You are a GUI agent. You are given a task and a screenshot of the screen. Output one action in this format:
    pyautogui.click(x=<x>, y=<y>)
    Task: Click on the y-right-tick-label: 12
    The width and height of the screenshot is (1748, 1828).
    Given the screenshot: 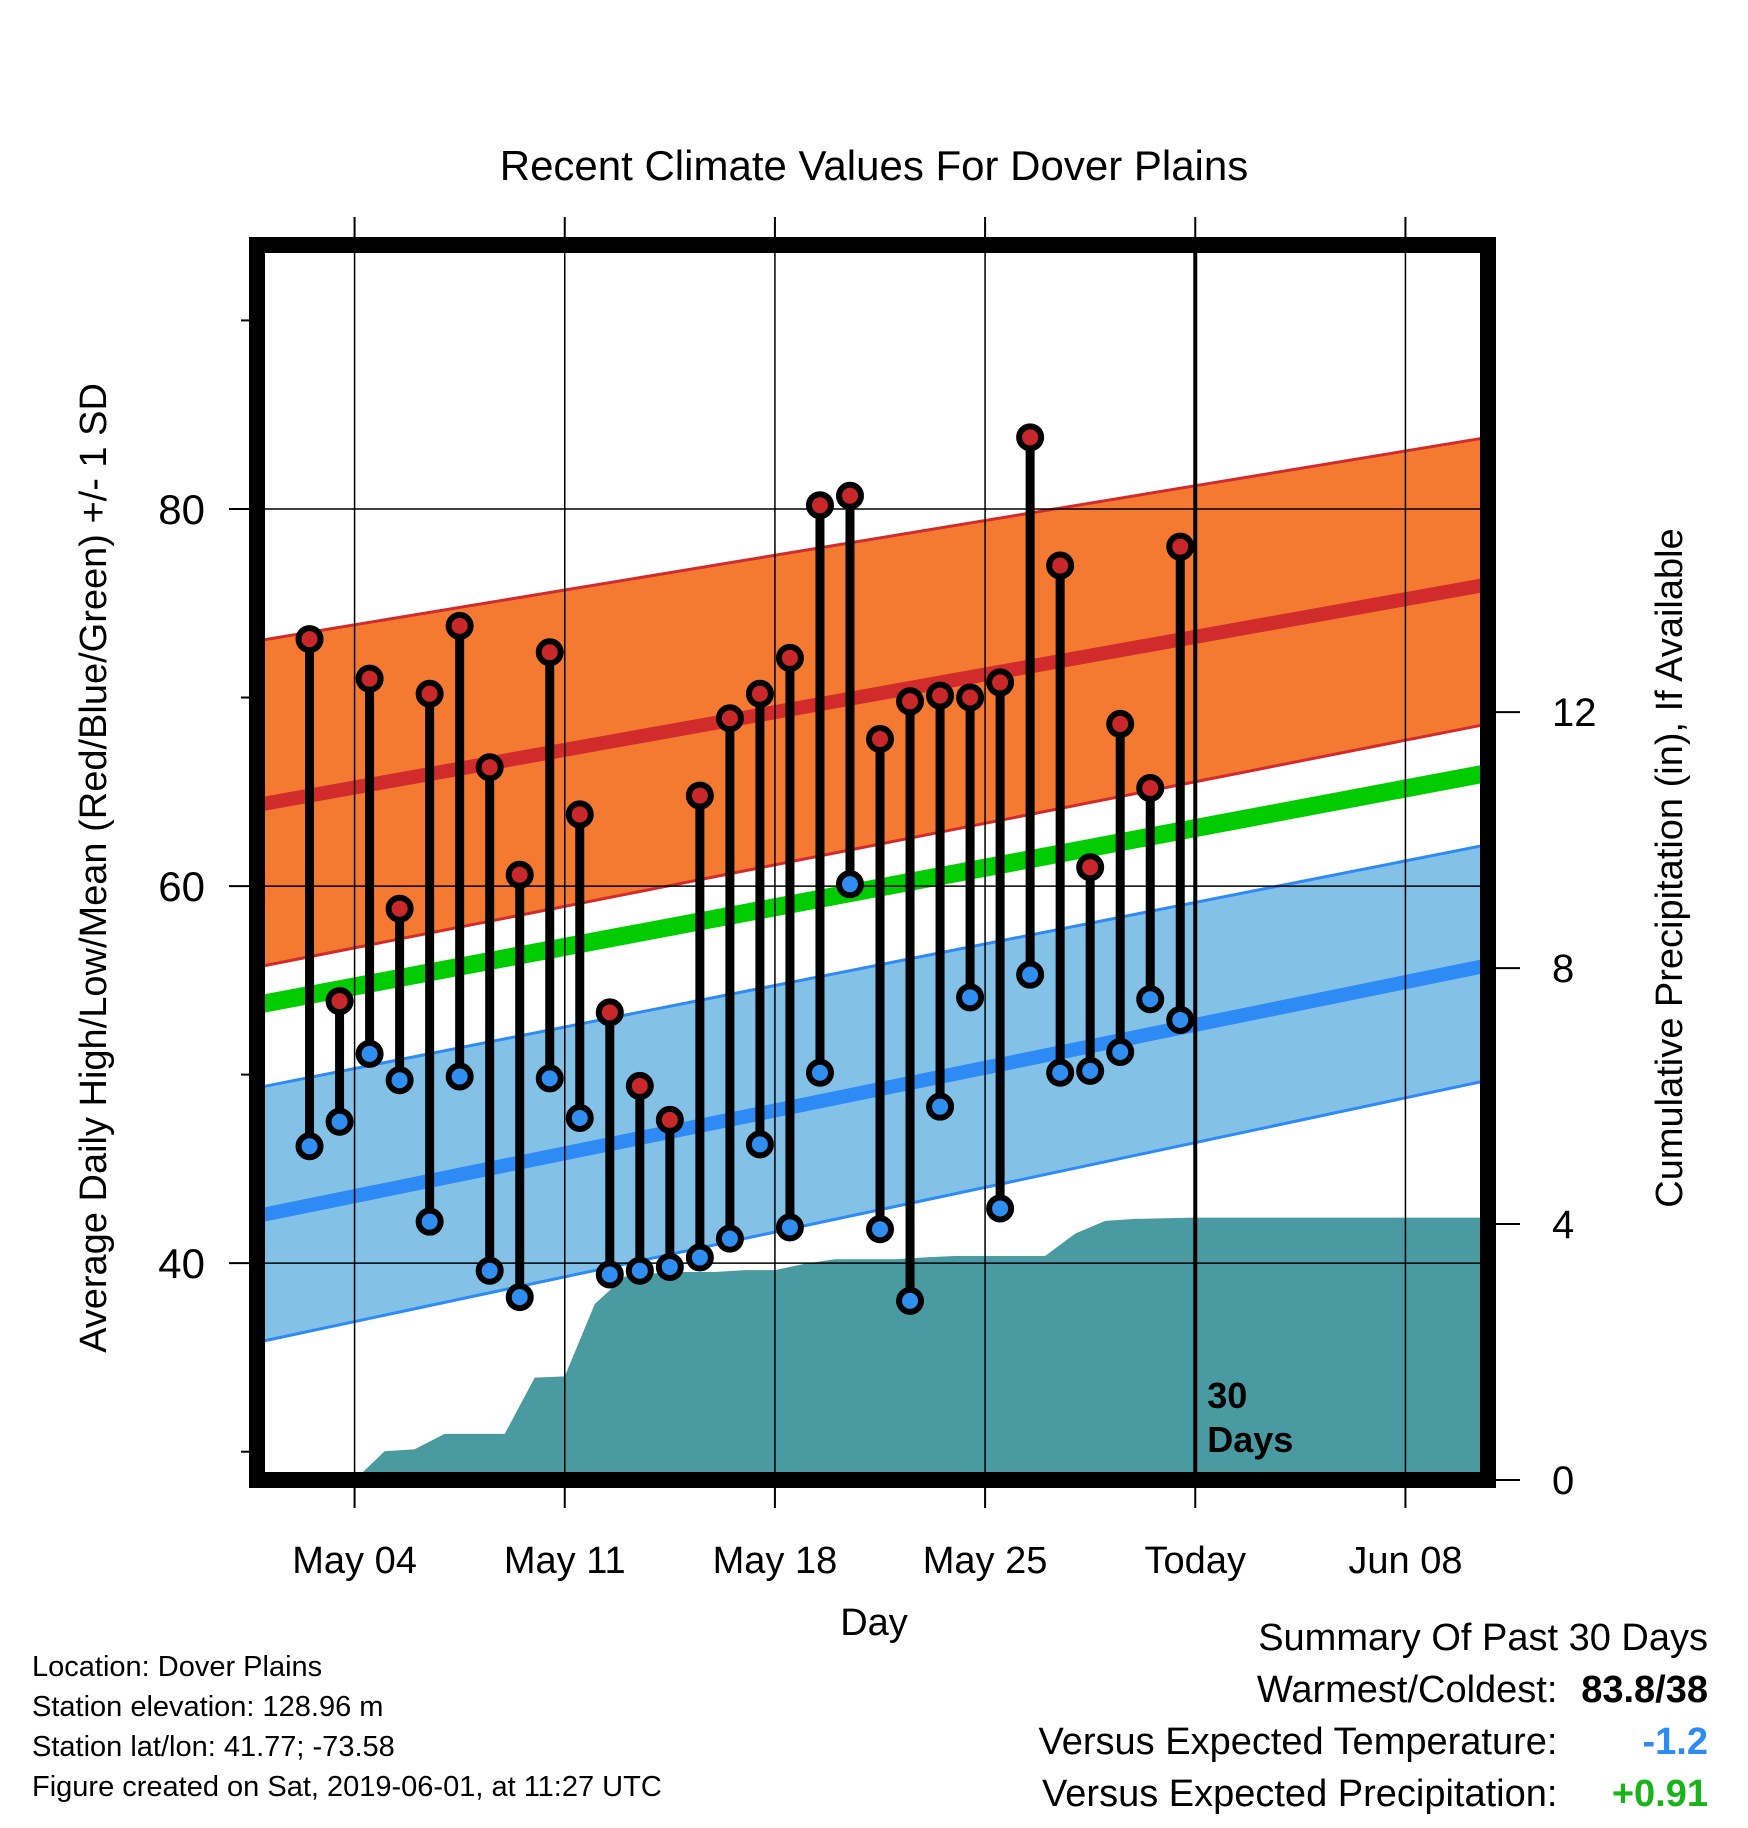 What is the action you would take?
    pyautogui.click(x=1574, y=713)
    